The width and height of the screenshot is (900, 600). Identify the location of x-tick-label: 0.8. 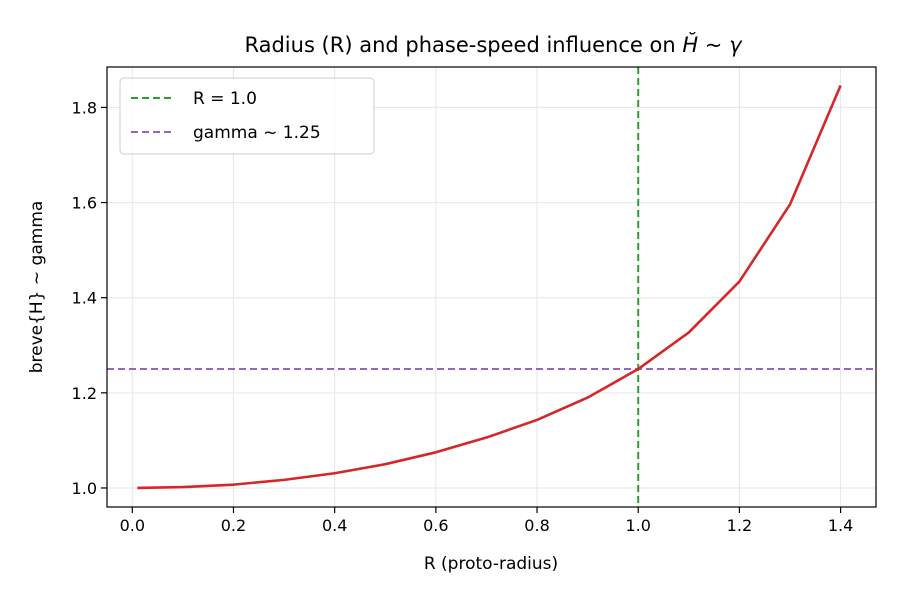
(536, 525).